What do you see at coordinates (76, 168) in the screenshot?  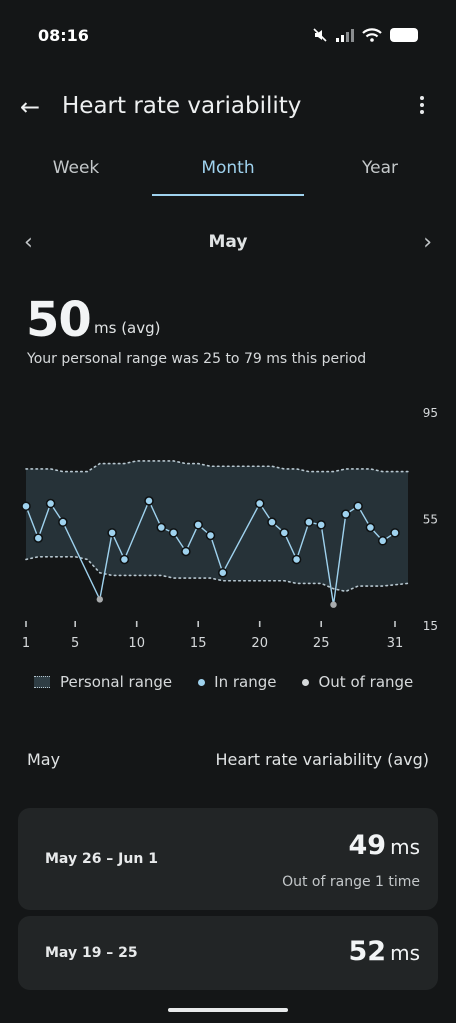 I see `tab-week: Week` at bounding box center [76, 168].